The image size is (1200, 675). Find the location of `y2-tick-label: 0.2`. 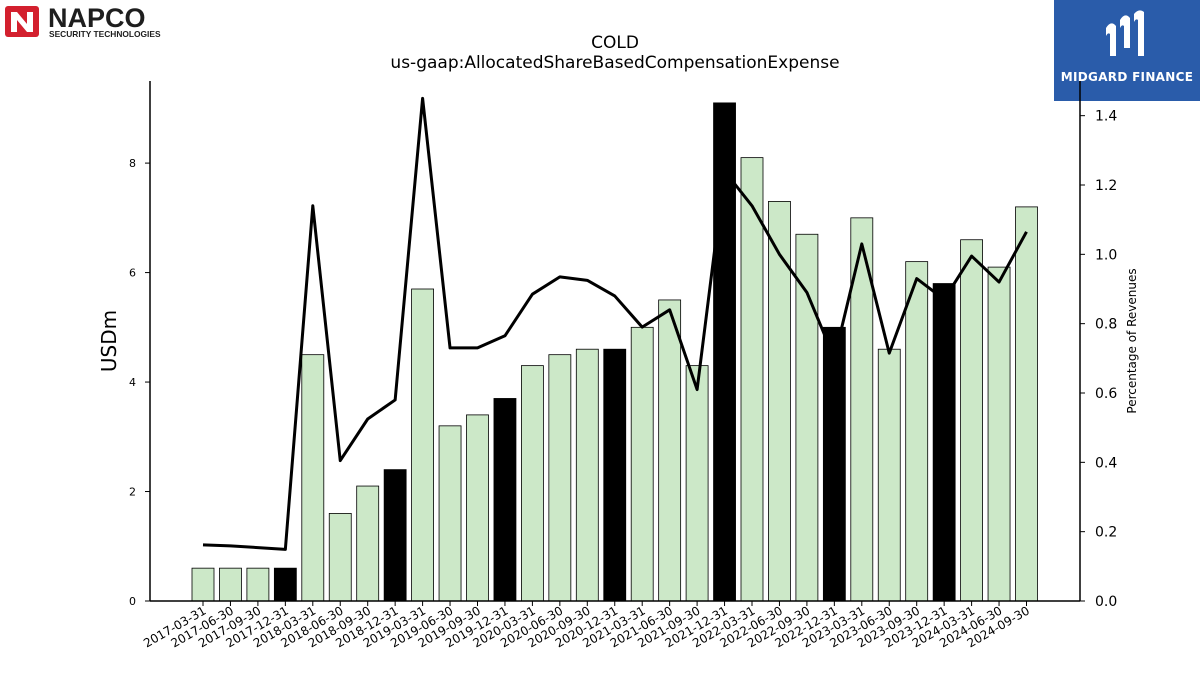

y2-tick-label: 0.2 is located at coordinates (1106, 533).